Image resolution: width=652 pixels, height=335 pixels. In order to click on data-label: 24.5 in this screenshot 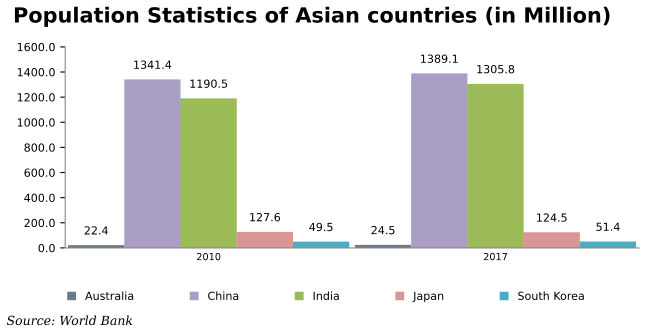, I will do `click(383, 230)`.